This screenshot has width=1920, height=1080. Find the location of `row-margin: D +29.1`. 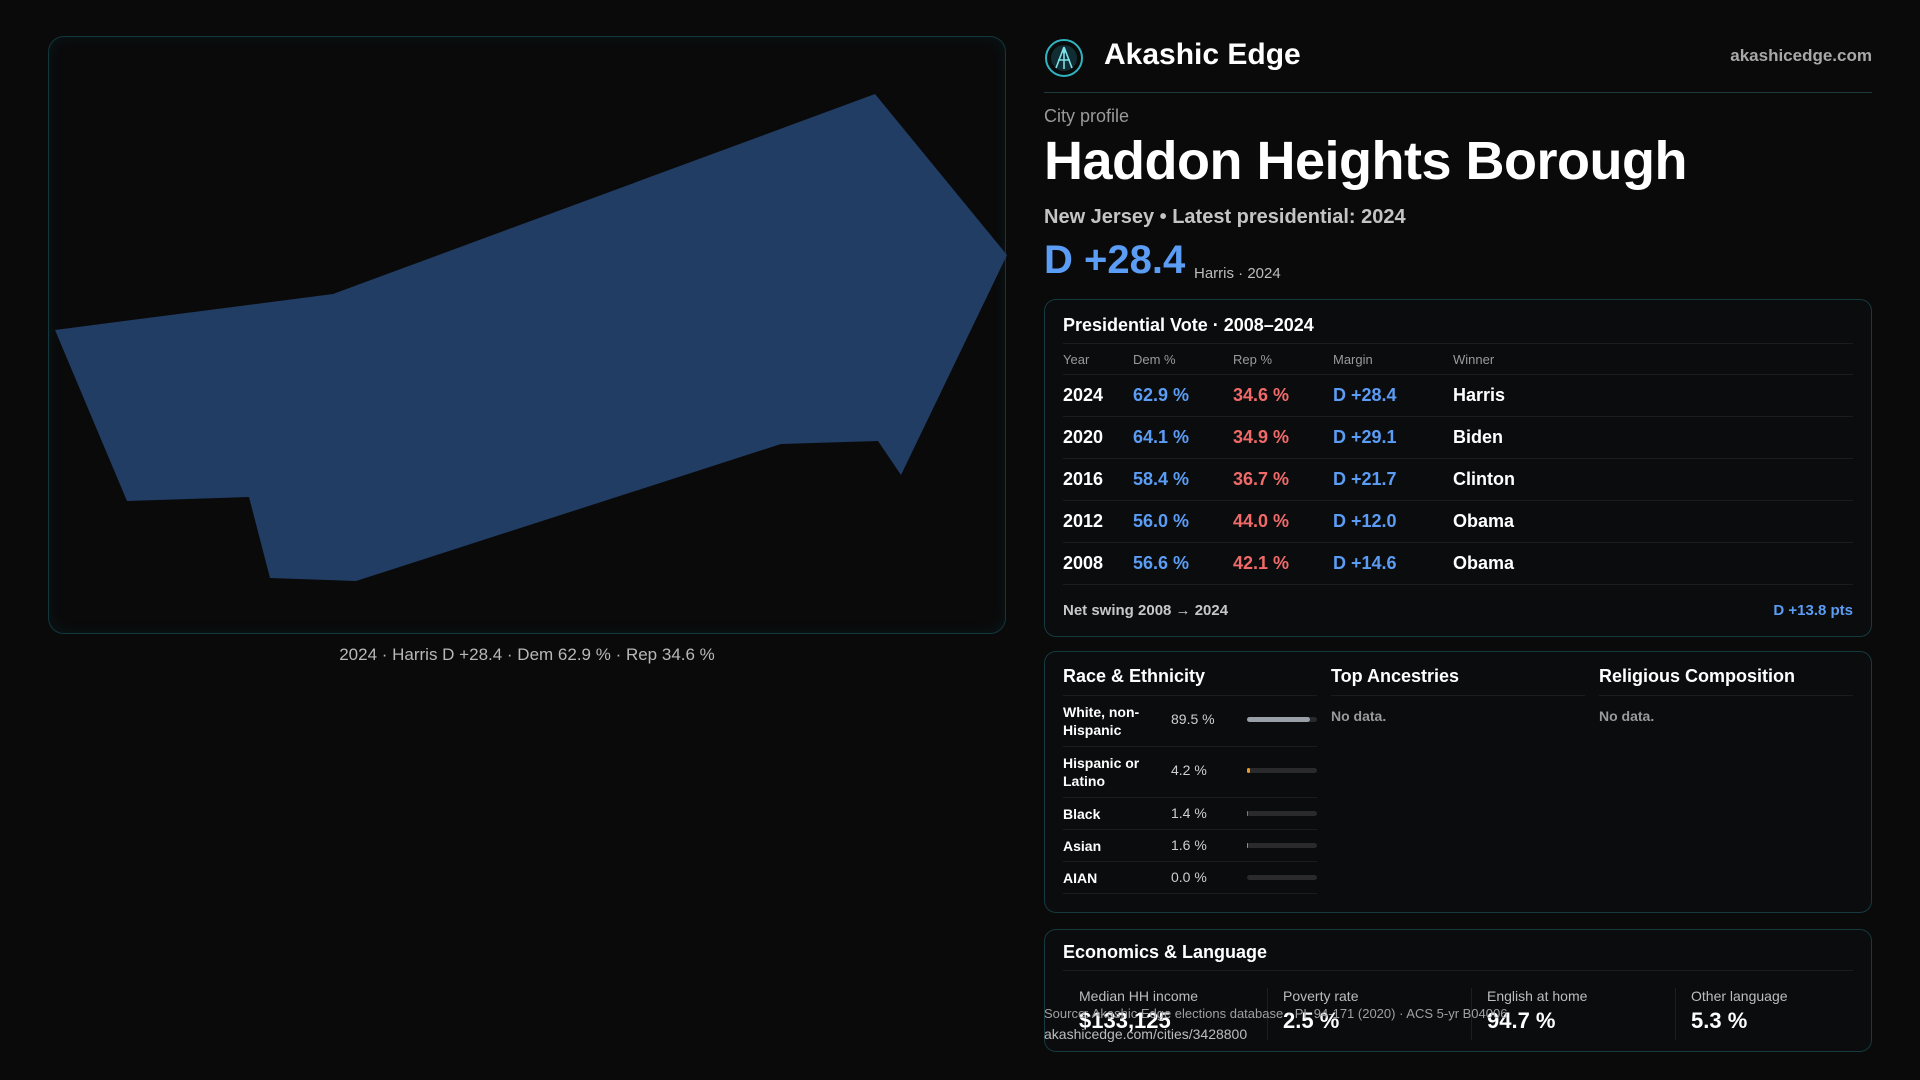

row-margin: D +29.1 is located at coordinates (1393, 437).